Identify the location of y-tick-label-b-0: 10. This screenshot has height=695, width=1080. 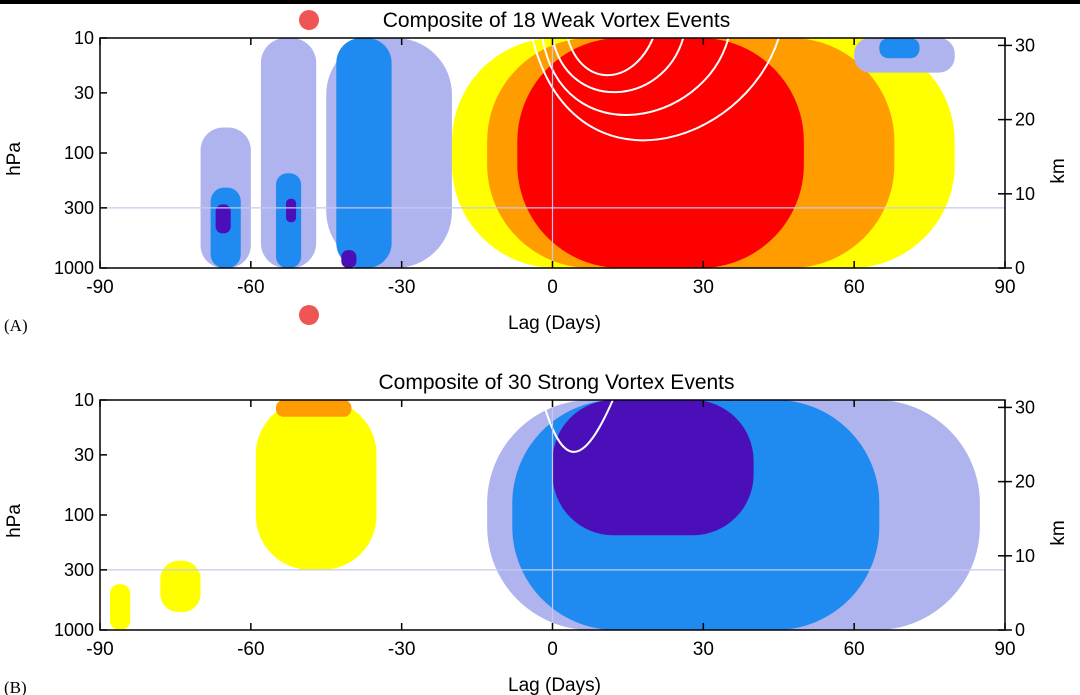
(84, 400).